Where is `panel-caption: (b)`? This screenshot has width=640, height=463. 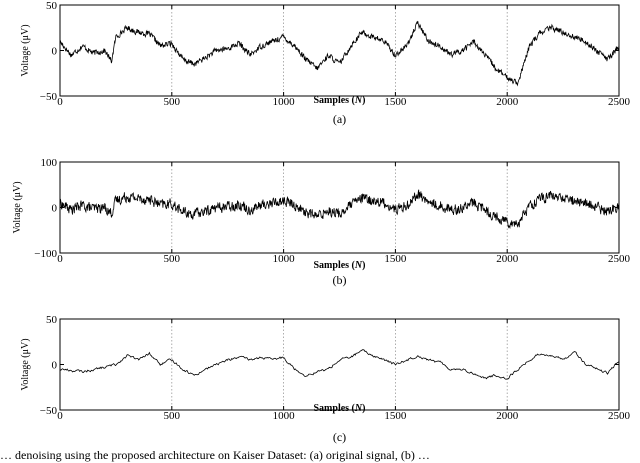
panel-caption: (b) is located at coordinates (340, 280).